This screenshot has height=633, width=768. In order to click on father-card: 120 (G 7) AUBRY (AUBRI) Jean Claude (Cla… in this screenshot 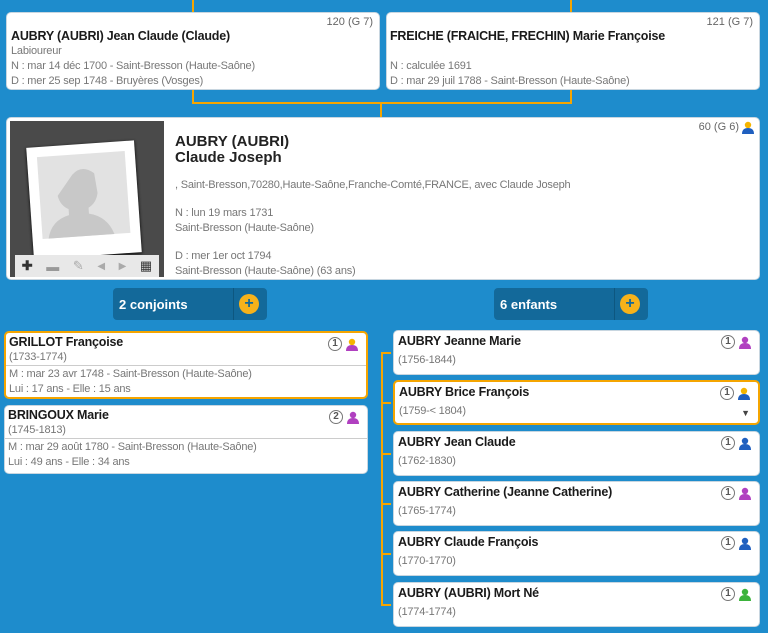, I will do `click(193, 51)`.